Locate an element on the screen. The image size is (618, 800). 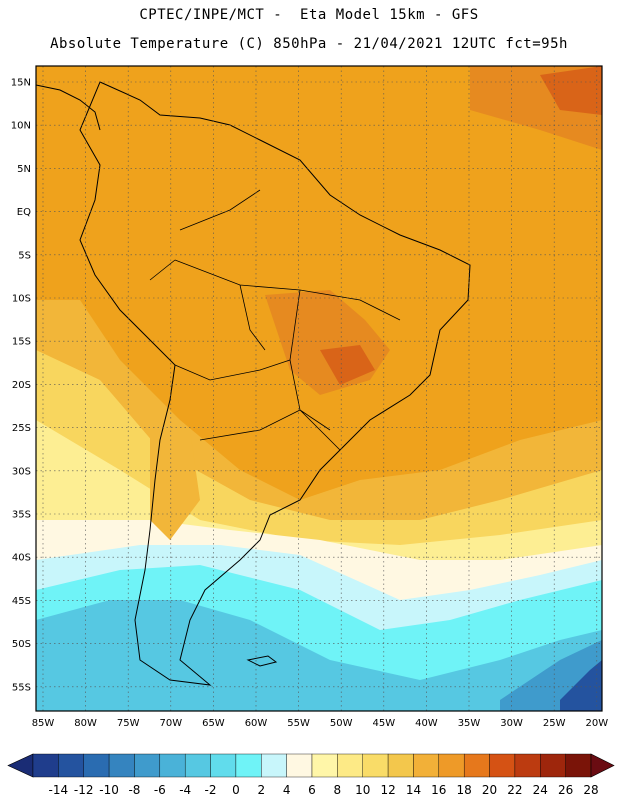
lat-label: 15N is located at coordinates (21, 83).